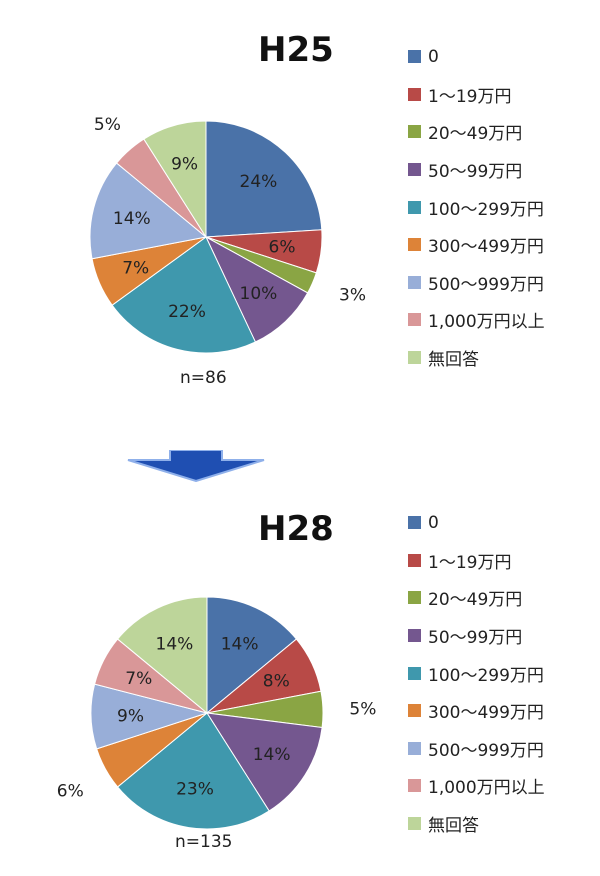  I want to click on pie-plot-area: 14%8%5%14%23%6%9%7%14%, so click(216, 713).